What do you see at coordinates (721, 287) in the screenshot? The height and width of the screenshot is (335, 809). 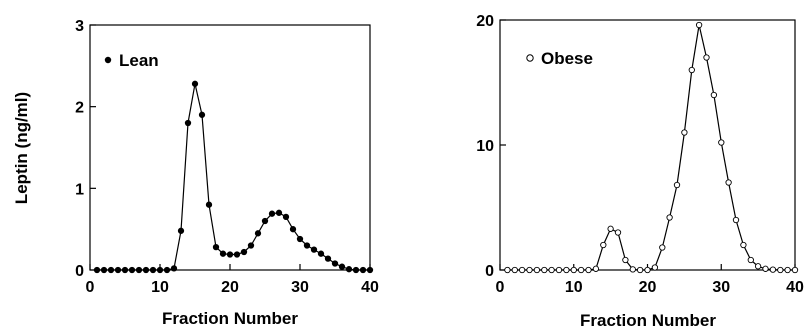 I see `x-tick-label-obese: 30` at bounding box center [721, 287].